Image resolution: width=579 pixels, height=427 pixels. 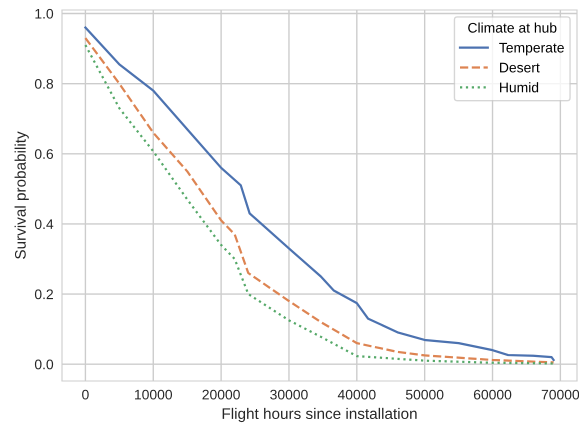 I want to click on y-axis-title: Survival probability, so click(x=21, y=195).